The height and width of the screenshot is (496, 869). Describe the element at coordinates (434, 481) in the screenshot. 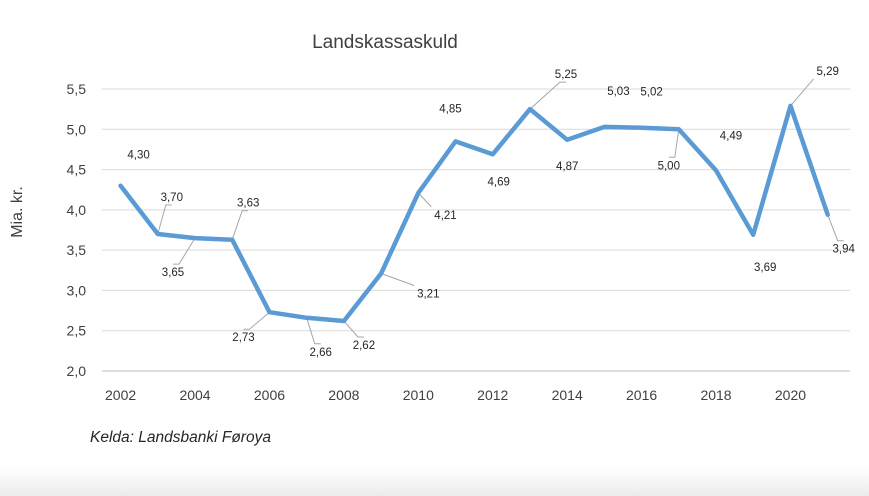

I see `bottom-fade` at that location.